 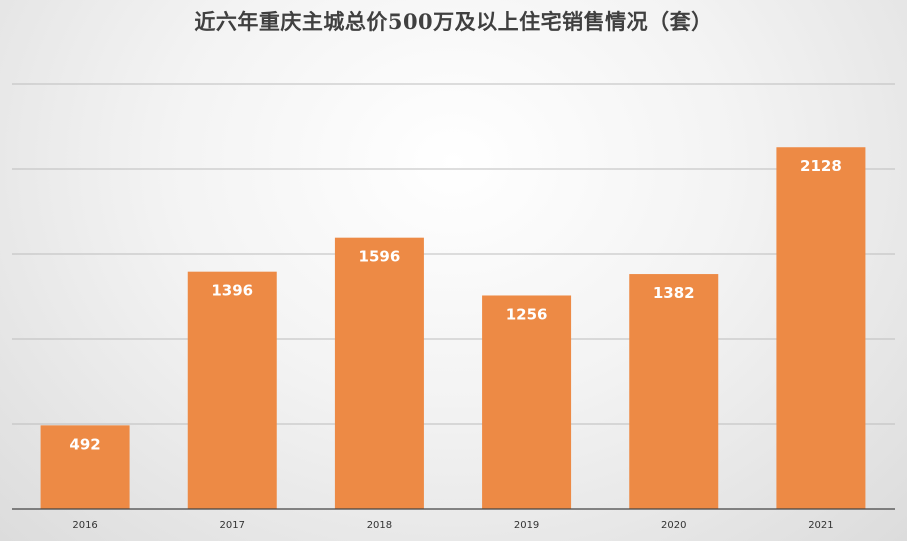 What do you see at coordinates (84, 525) in the screenshot?
I see `x-tick-label-2016: 2016` at bounding box center [84, 525].